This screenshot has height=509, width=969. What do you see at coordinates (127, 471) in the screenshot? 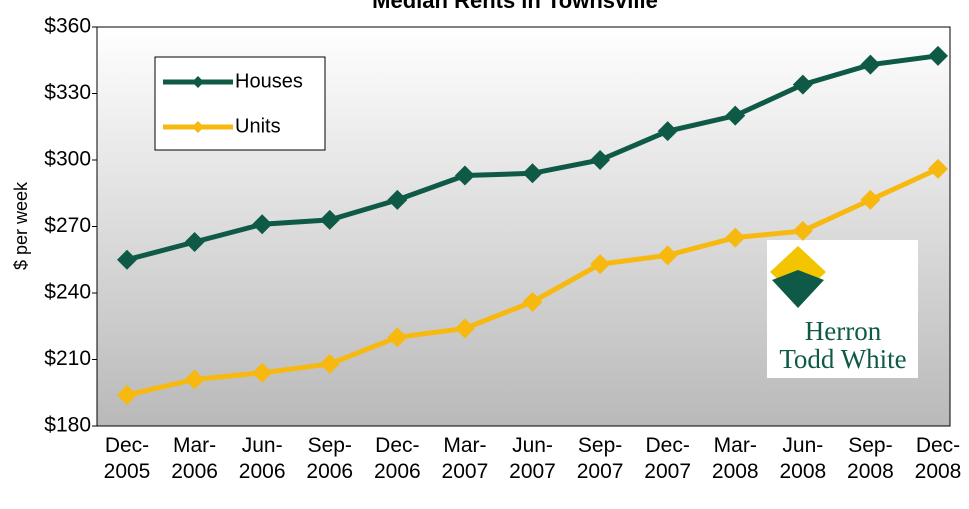
I see `x-tick-label-line: 2005` at bounding box center [127, 471].